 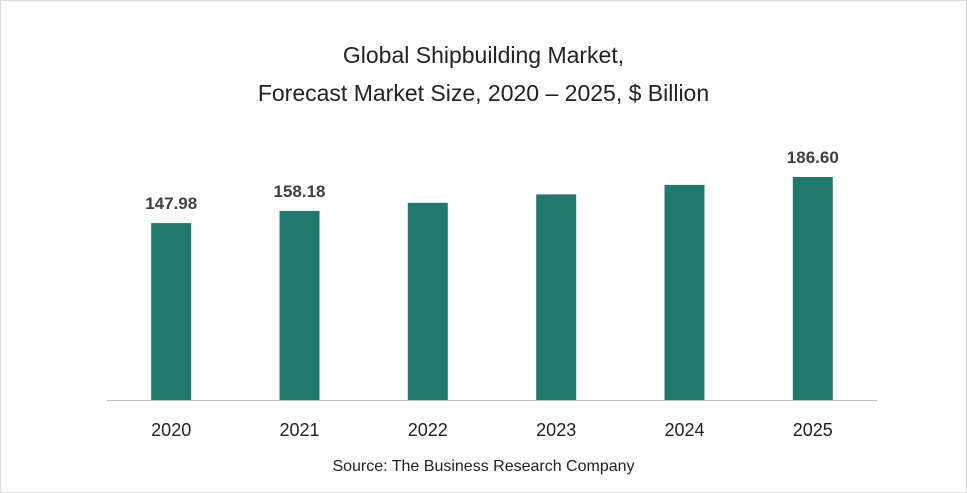 What do you see at coordinates (300, 191) in the screenshot?
I see `data-label-2021: 158.18` at bounding box center [300, 191].